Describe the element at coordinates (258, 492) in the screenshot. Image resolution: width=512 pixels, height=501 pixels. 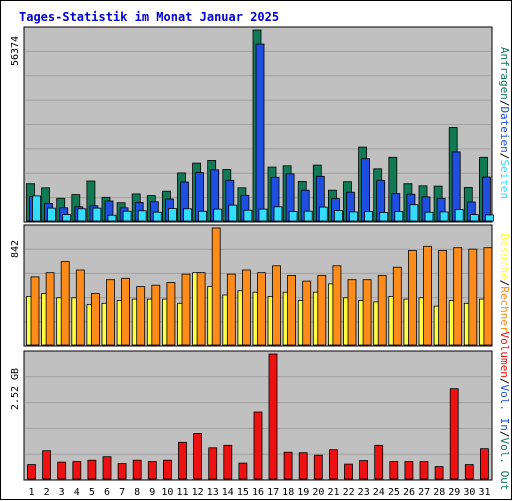
I see `x-tick-label: 16` at that location.